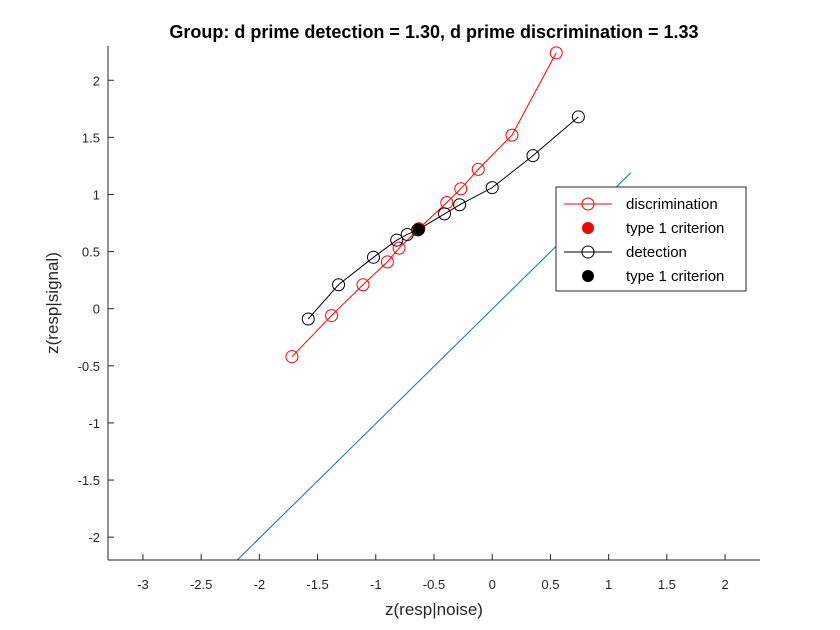  I want to click on criterion-point, so click(418, 229).